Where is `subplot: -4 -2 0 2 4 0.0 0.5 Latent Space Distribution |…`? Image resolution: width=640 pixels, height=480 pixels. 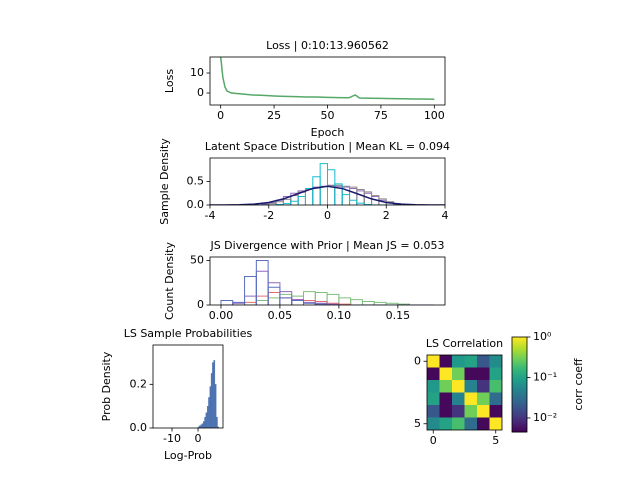 subplot: -4 -2 0 2 4 0.0 0.5 Latent Space Distribution |… is located at coordinates (319, 181).